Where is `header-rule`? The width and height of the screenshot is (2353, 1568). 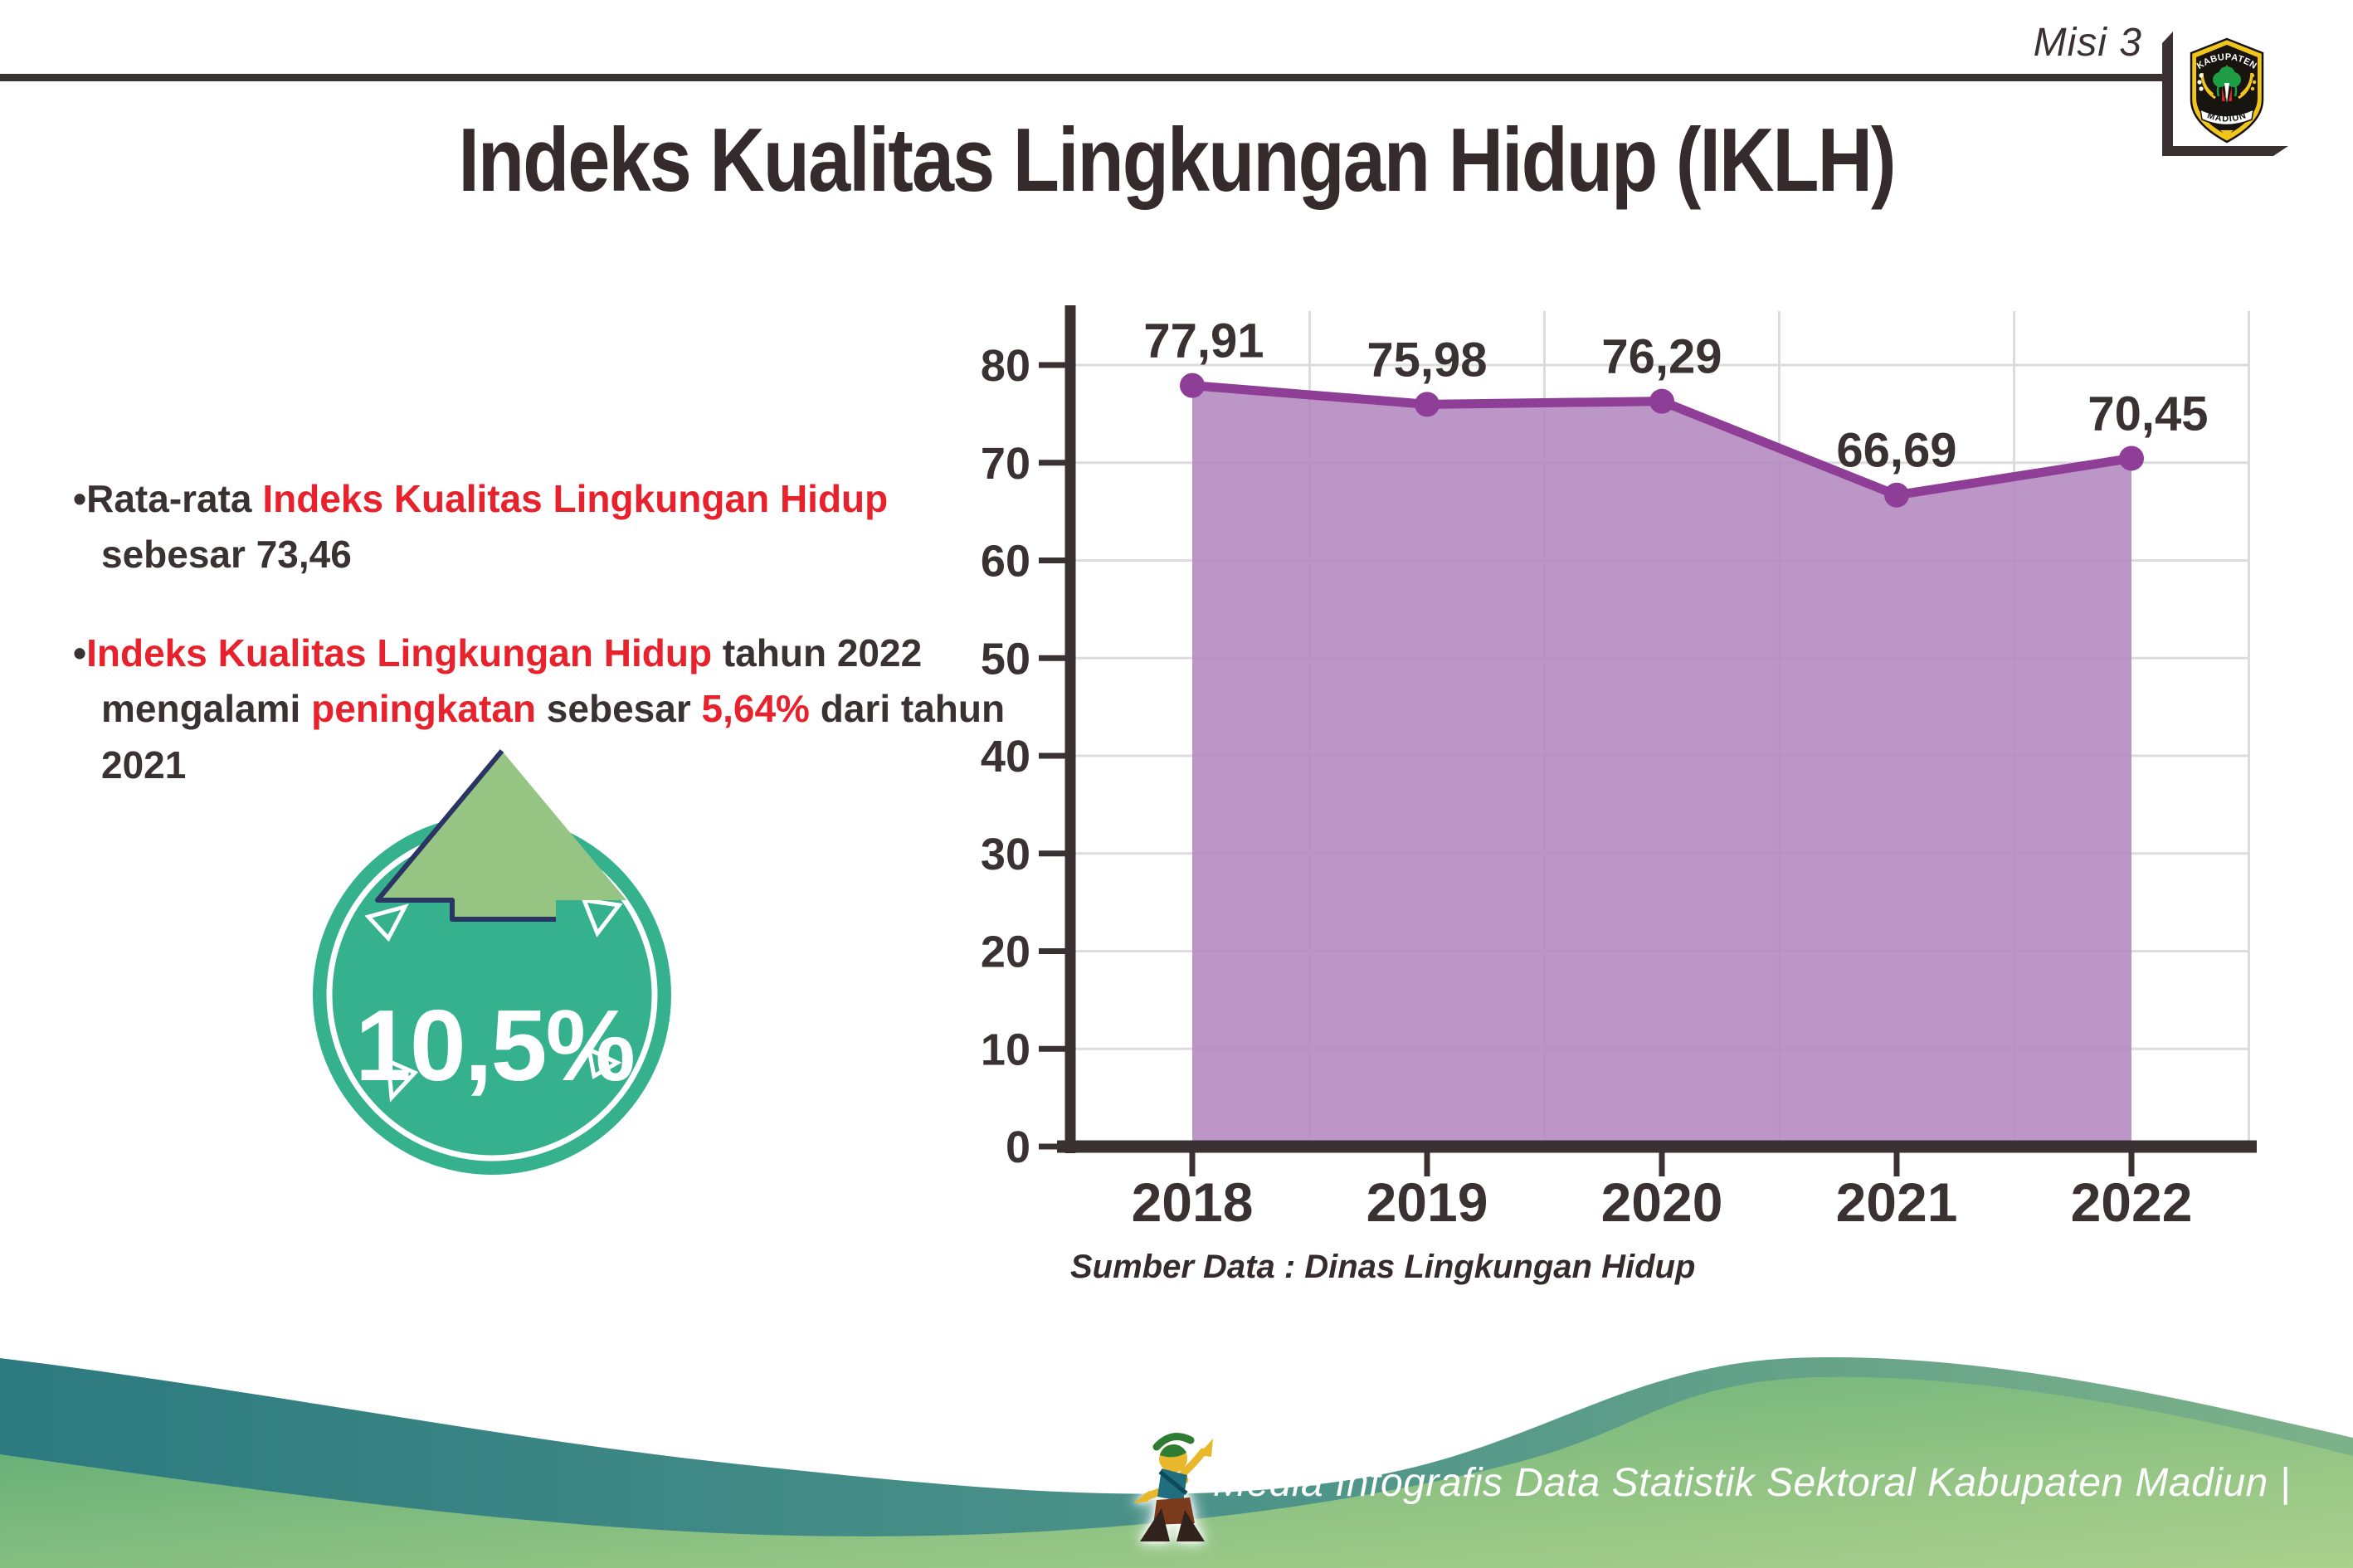
header-rule is located at coordinates (1081, 77).